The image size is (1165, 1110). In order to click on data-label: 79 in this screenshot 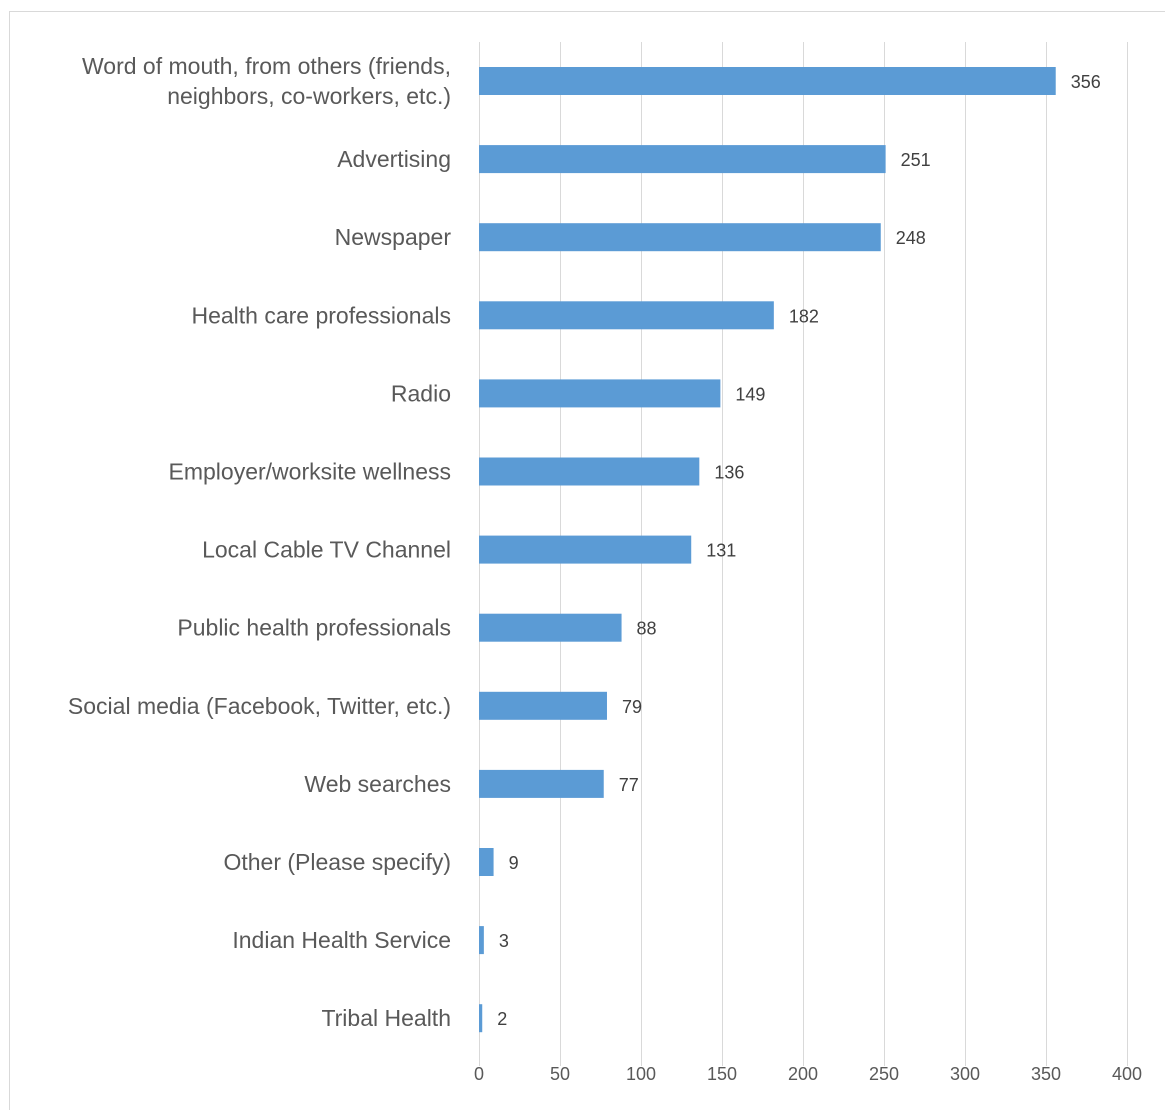, I will do `click(632, 707)`.